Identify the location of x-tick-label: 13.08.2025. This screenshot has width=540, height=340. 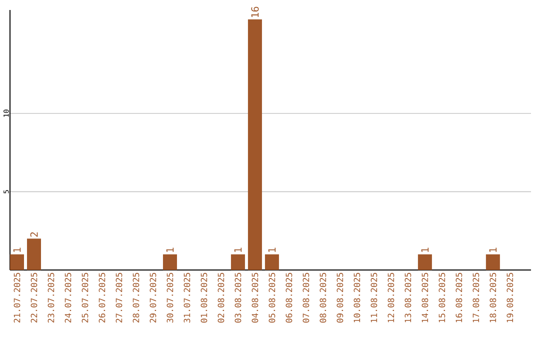
(408, 297).